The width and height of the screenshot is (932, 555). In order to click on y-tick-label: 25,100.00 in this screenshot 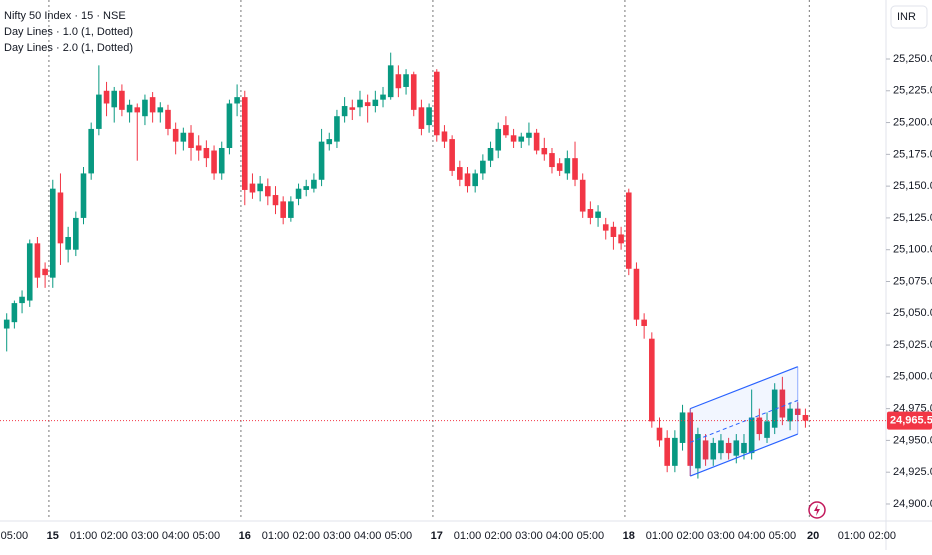, I will do `click(912, 250)`.